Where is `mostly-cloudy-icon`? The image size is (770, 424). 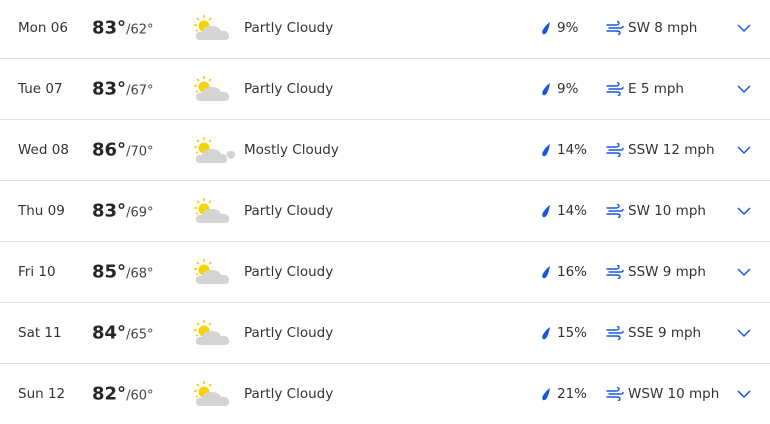 mostly-cloudy-icon is located at coordinates (215, 150).